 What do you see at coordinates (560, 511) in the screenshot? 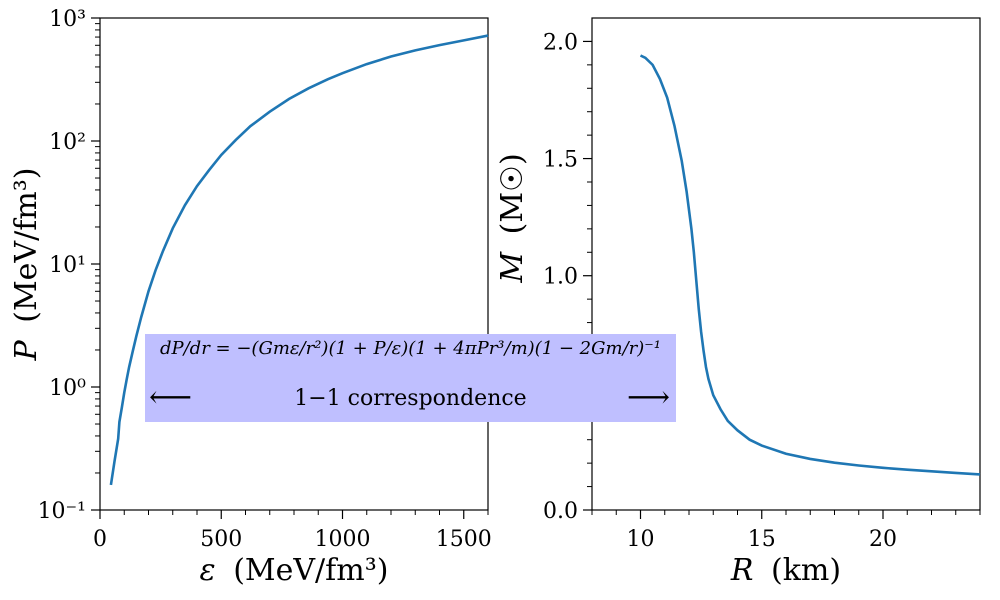
I see `y-tick-label: 0.0` at bounding box center [560, 511].